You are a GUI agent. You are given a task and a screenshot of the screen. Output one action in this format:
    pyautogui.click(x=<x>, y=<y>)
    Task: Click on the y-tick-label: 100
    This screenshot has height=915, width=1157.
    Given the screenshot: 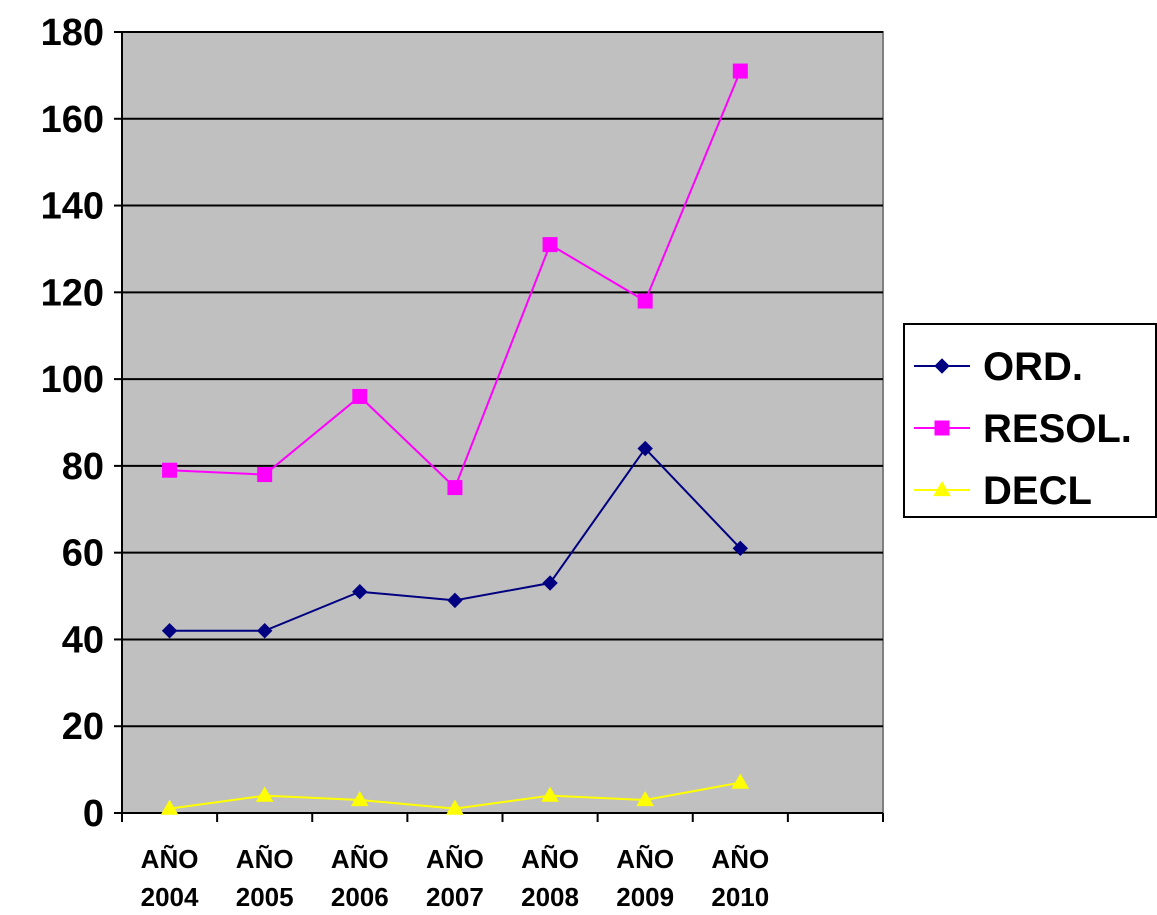 What is the action you would take?
    pyautogui.click(x=72, y=380)
    